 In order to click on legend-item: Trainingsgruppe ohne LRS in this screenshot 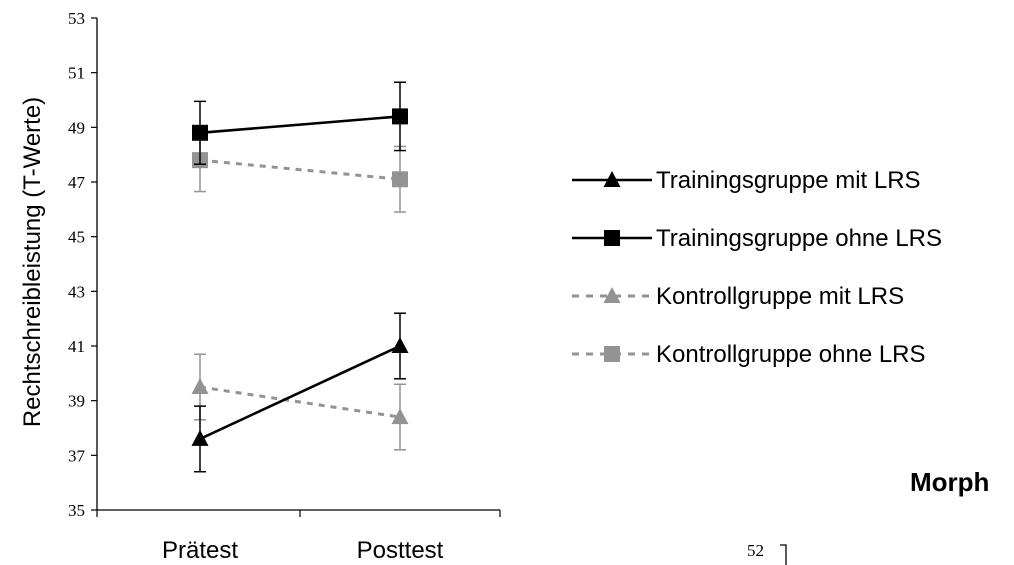, I will do `click(757, 238)`.